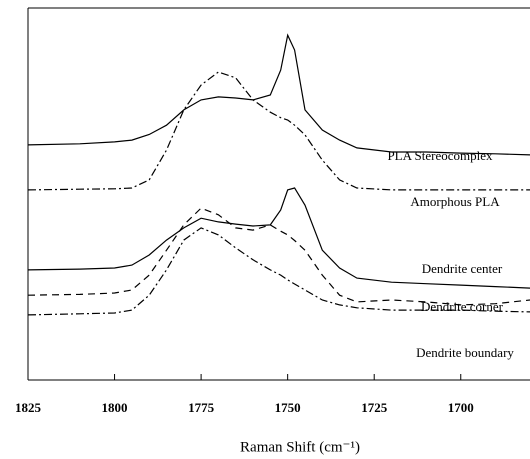 The image size is (530, 459). What do you see at coordinates (288, 407) in the screenshot?
I see `x-tick-label: 1750` at bounding box center [288, 407].